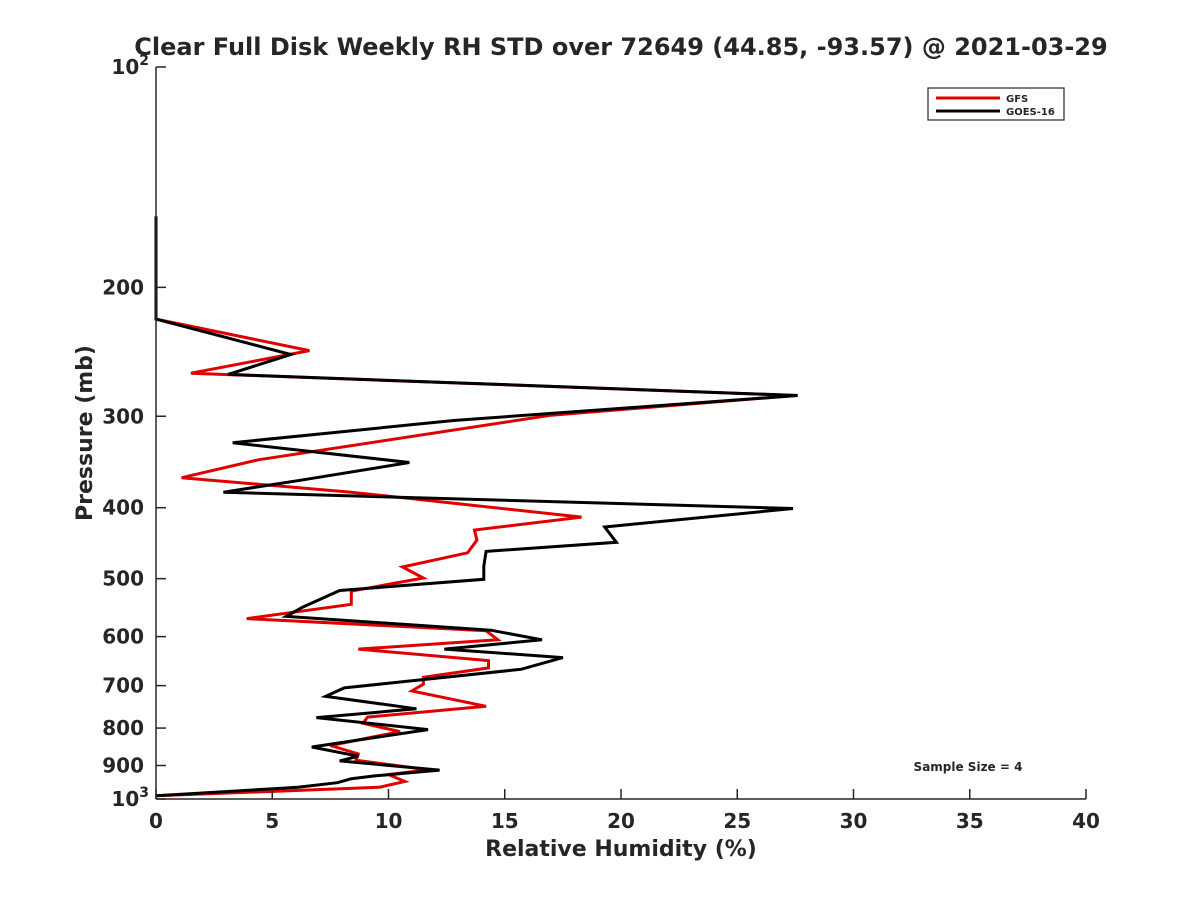 This screenshot has width=1200, height=900. What do you see at coordinates (621, 849) in the screenshot?
I see `x-axis-label: Relative Humidity (%)` at bounding box center [621, 849].